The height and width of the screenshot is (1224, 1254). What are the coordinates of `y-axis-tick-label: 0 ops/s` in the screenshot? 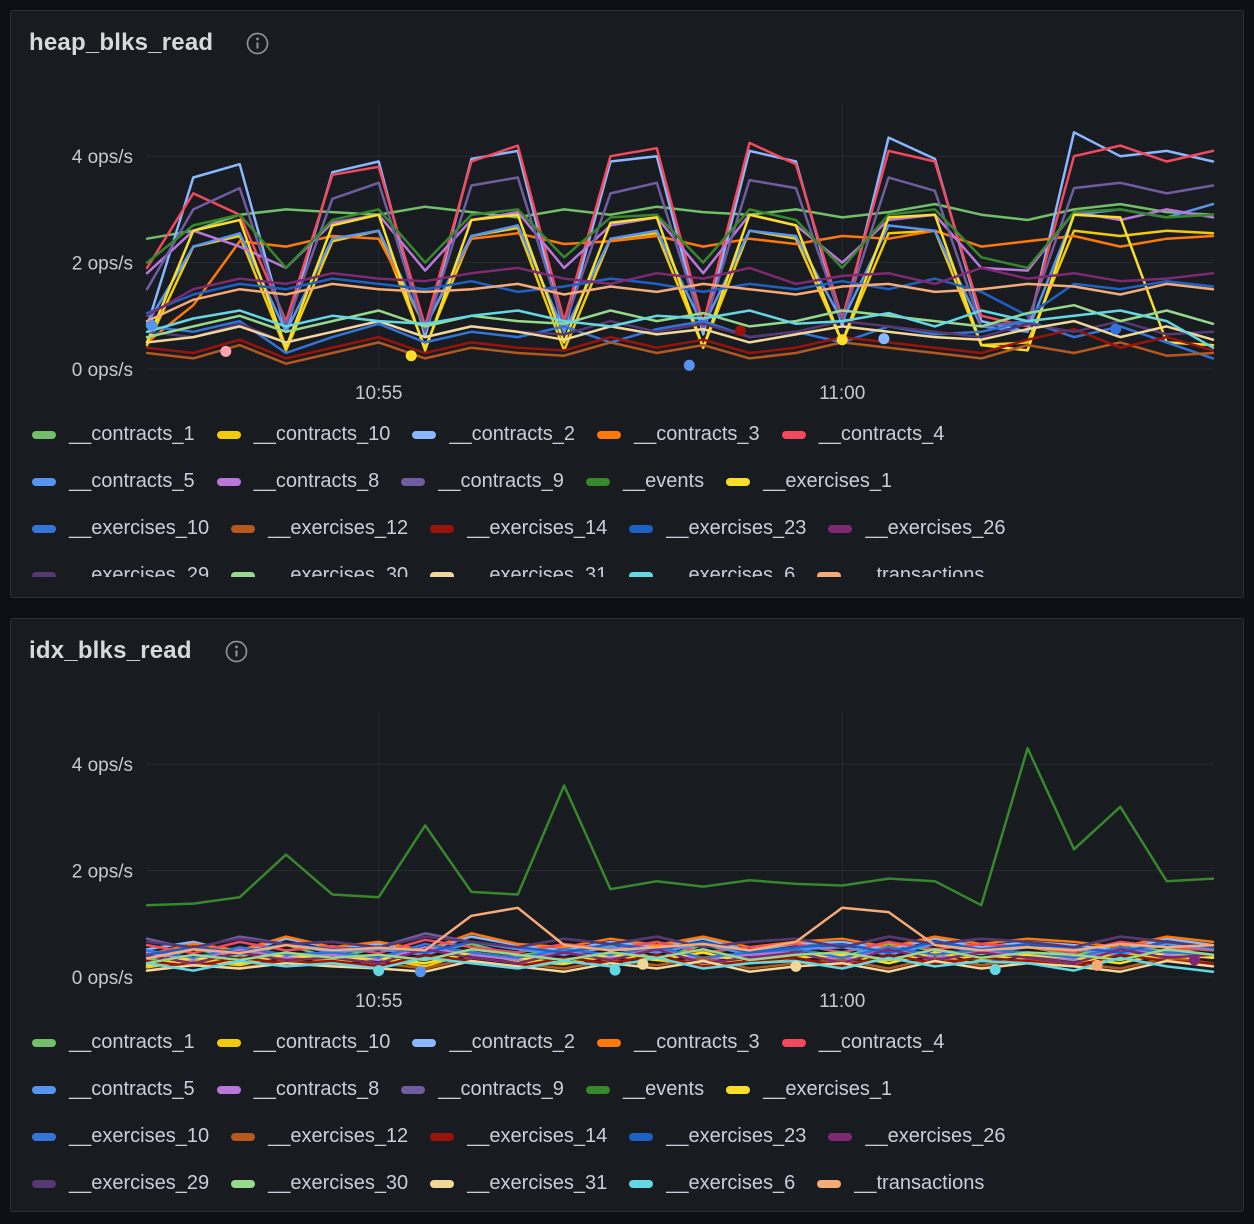 It's located at (102, 370).